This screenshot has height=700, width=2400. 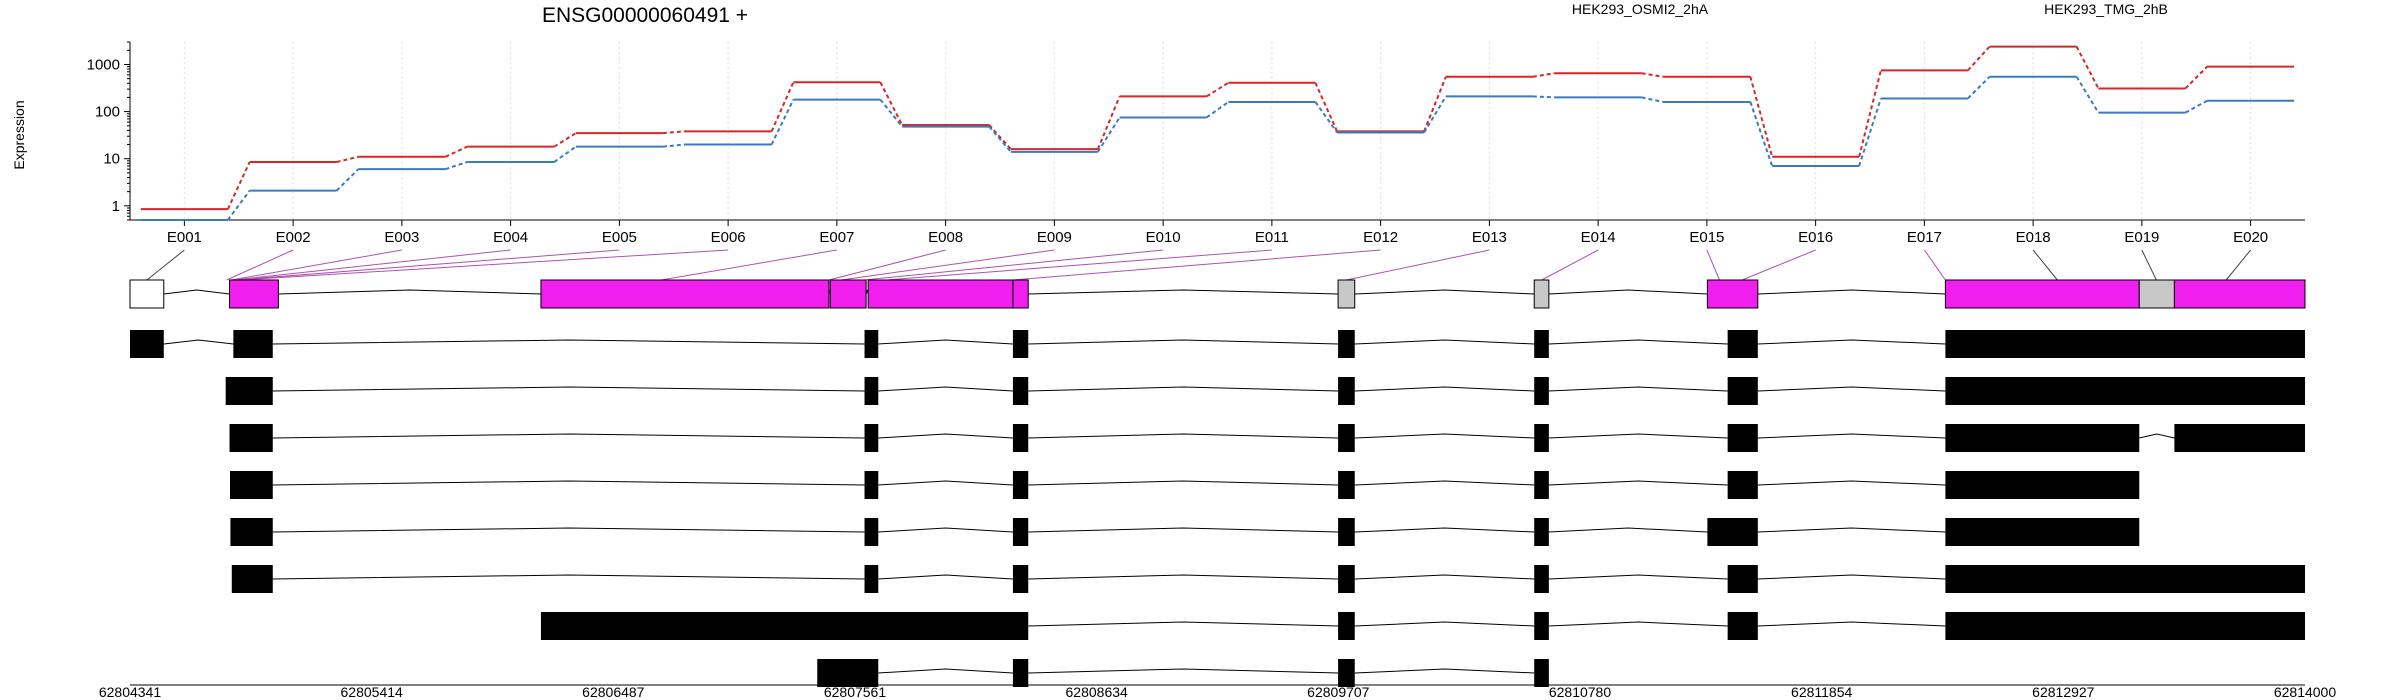 I want to click on genomic-tick-label: 62810780, so click(x=1580, y=692).